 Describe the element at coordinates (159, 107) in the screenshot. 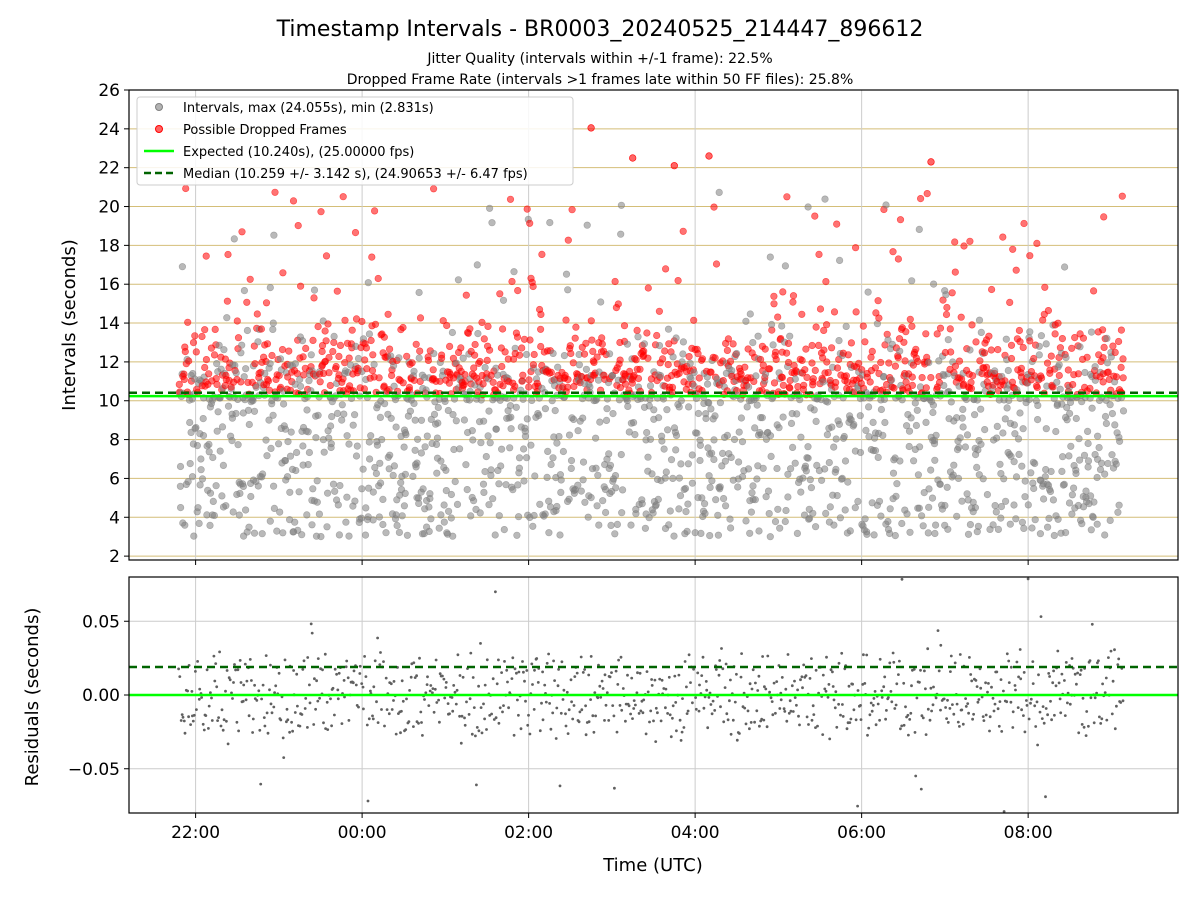

I see `legend-marker-intervals` at that location.